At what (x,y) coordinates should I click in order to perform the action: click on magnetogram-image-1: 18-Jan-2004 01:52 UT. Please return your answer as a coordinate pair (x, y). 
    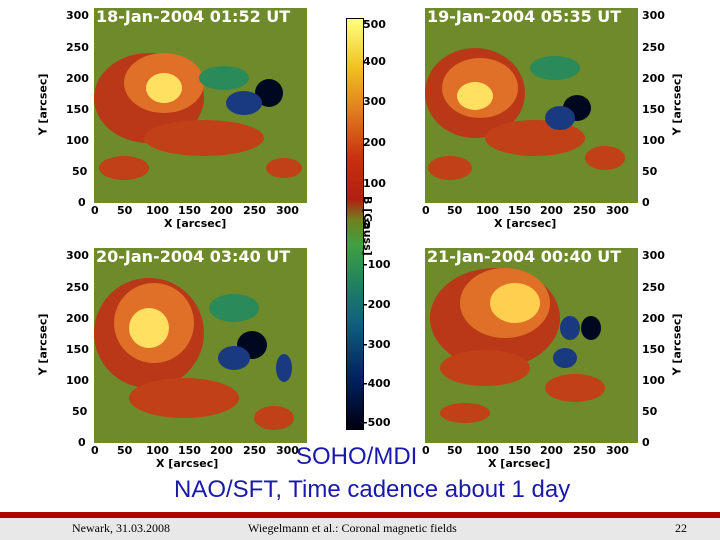
    Looking at the image, I should click on (200, 105).